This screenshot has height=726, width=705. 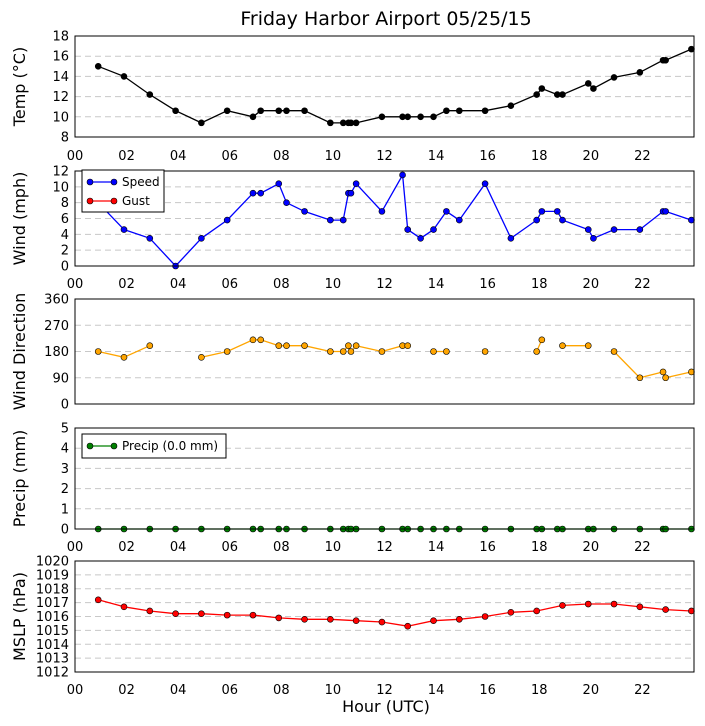 What do you see at coordinates (19, 616) in the screenshot?
I see `y-axis-title: MSLP (hPa)` at bounding box center [19, 616].